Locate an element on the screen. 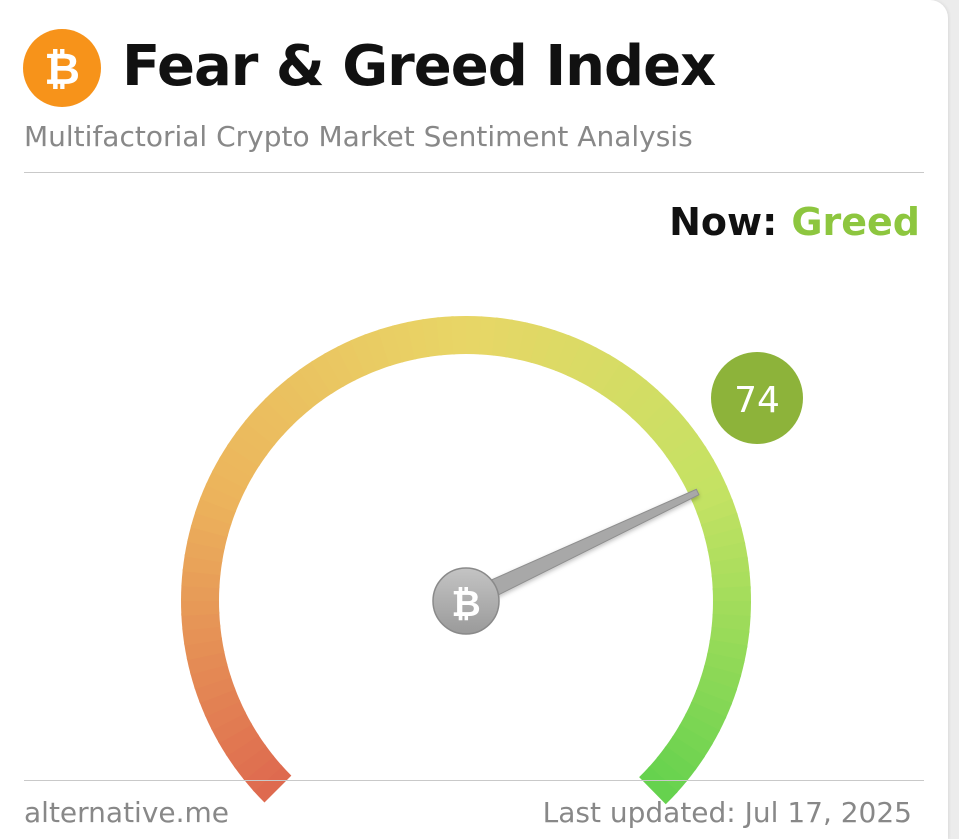 The image size is (959, 839). value-badge: 74 is located at coordinates (757, 398).